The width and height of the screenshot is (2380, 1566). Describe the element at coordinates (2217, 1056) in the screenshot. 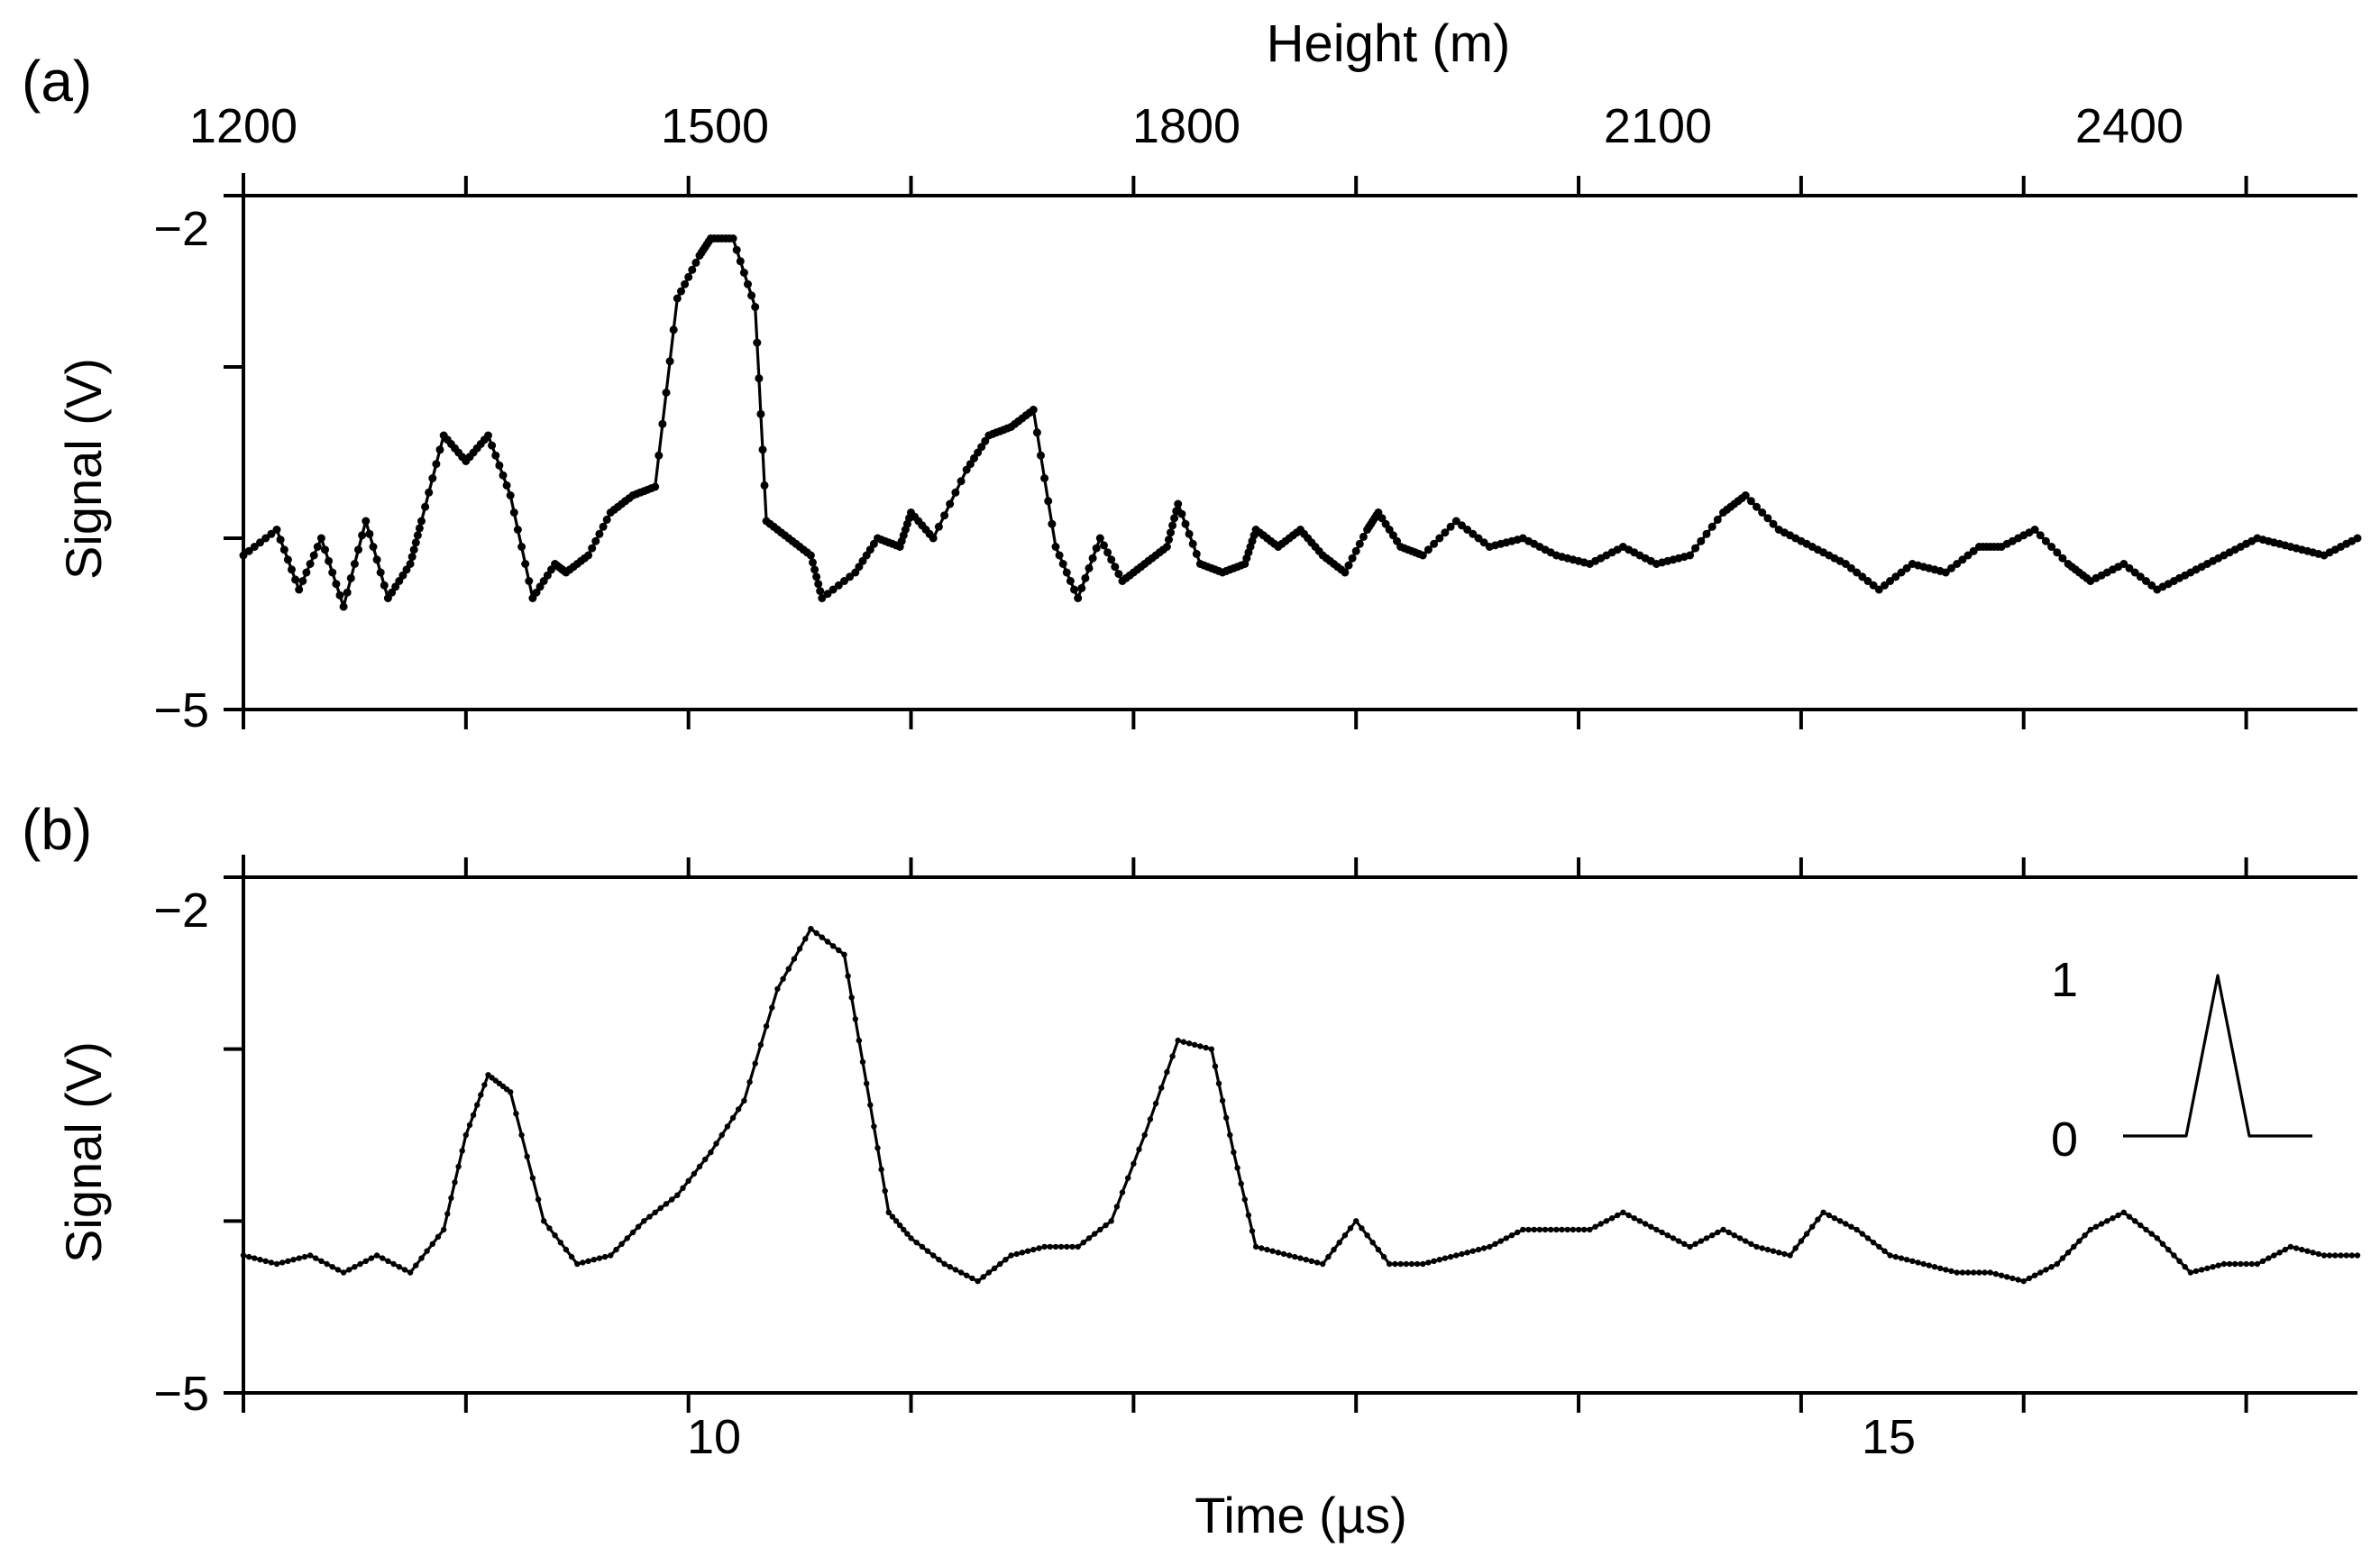

I see `inset-kernel-line` at that location.